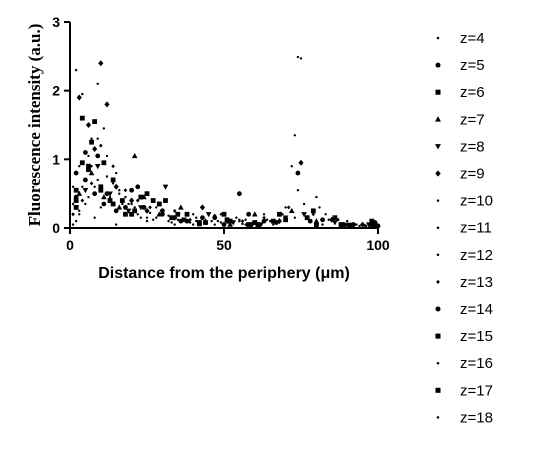 Image resolution: width=540 pixels, height=455 pixels. Describe the element at coordinates (61, 125) in the screenshot. I see `y-axis-ticks: 0 1 2 3` at that location.